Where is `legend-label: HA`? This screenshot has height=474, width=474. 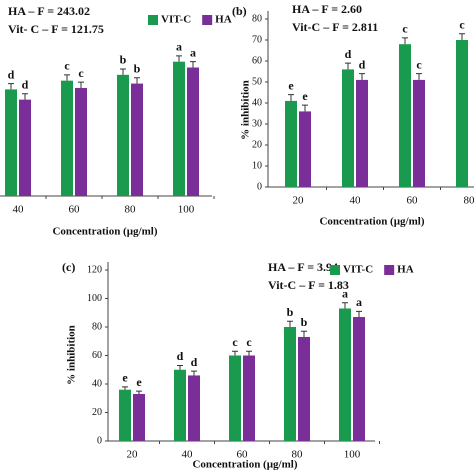 legend-label: HA is located at coordinates (223, 20).